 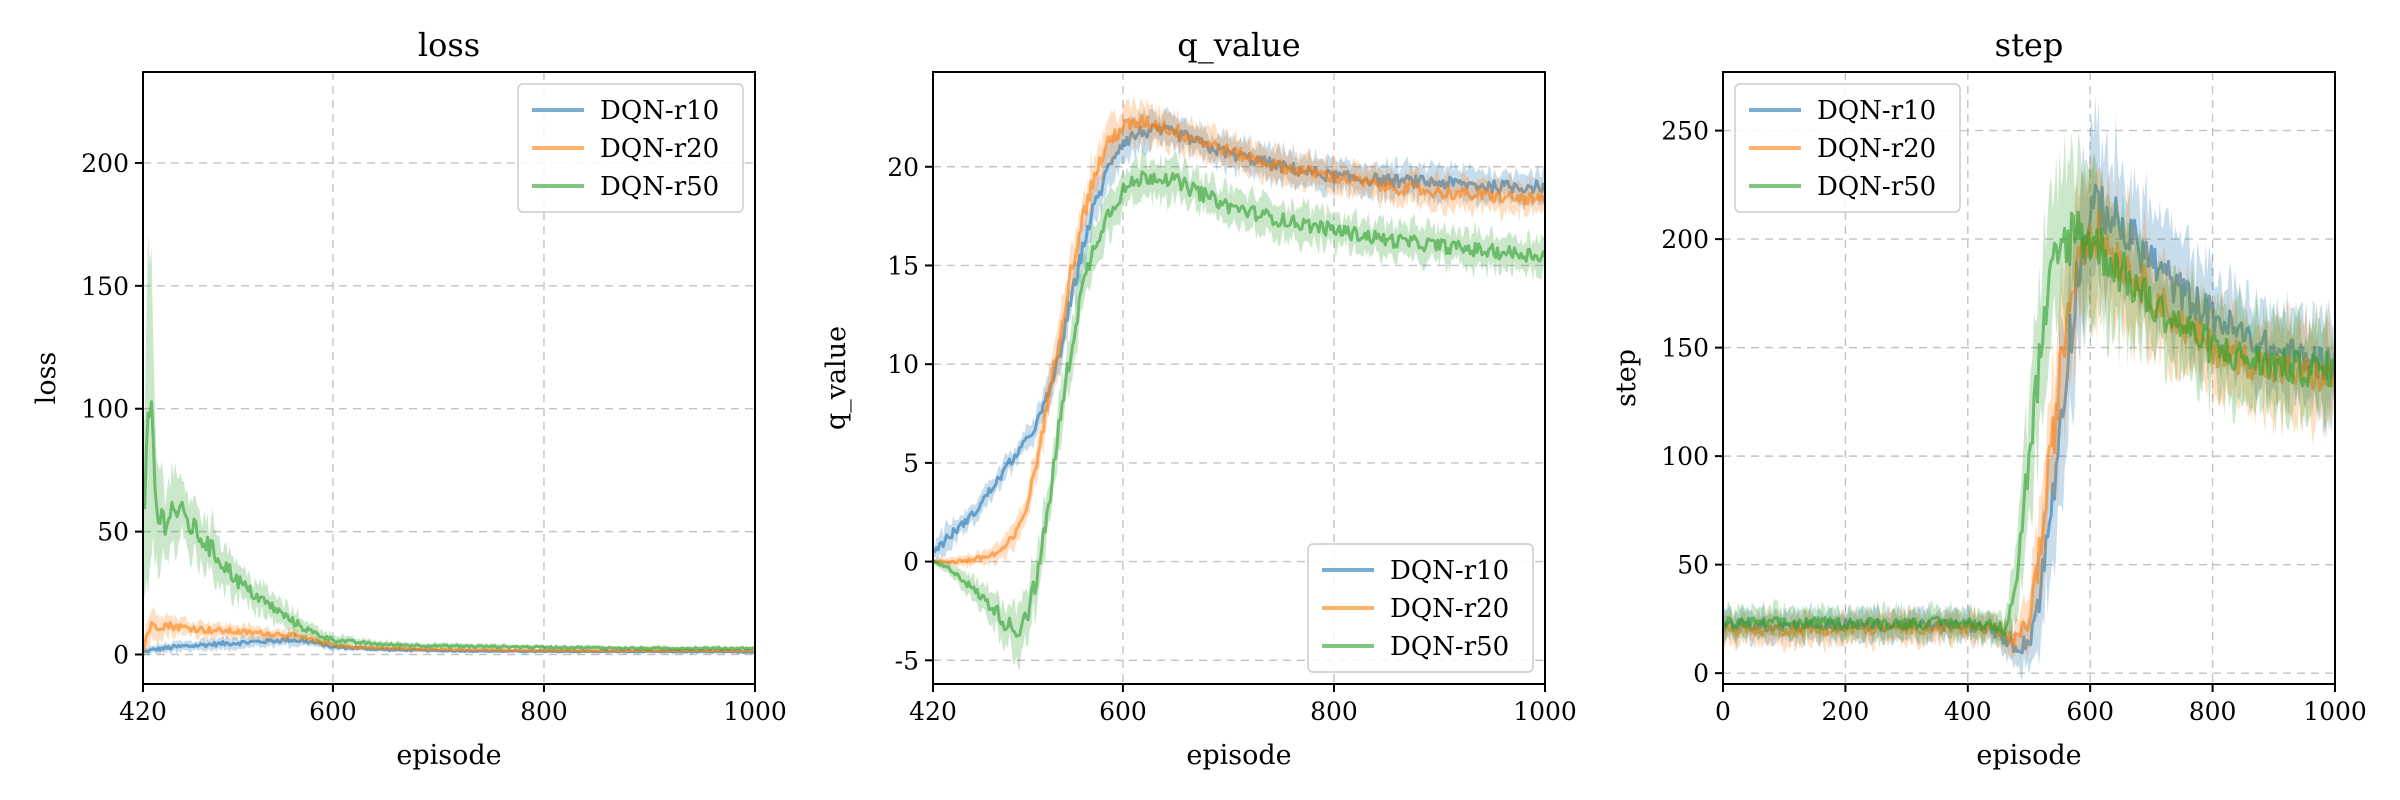 I want to click on loss-series-dqn-r10-band, so click(x=449, y=644).